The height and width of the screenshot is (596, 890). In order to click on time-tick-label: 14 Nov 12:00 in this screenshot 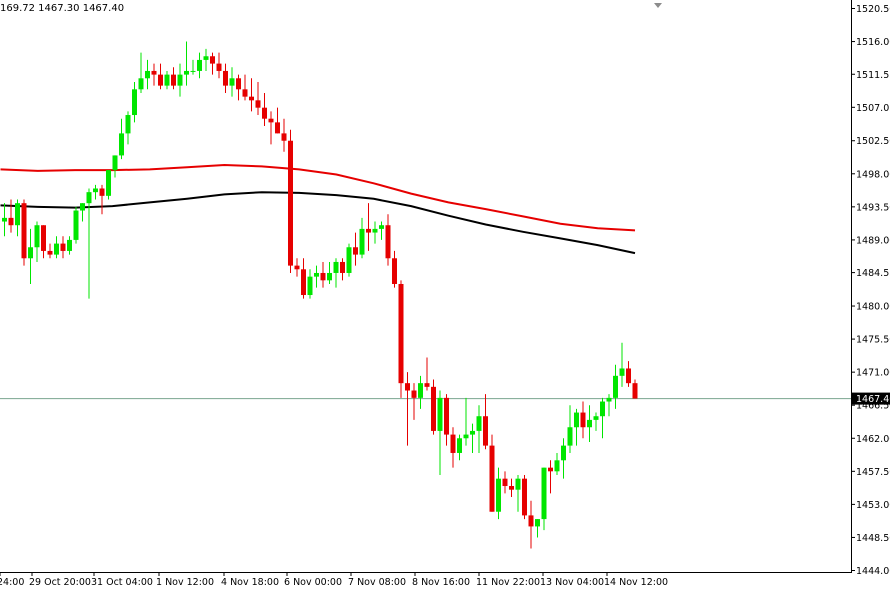, I will do `click(636, 582)`.